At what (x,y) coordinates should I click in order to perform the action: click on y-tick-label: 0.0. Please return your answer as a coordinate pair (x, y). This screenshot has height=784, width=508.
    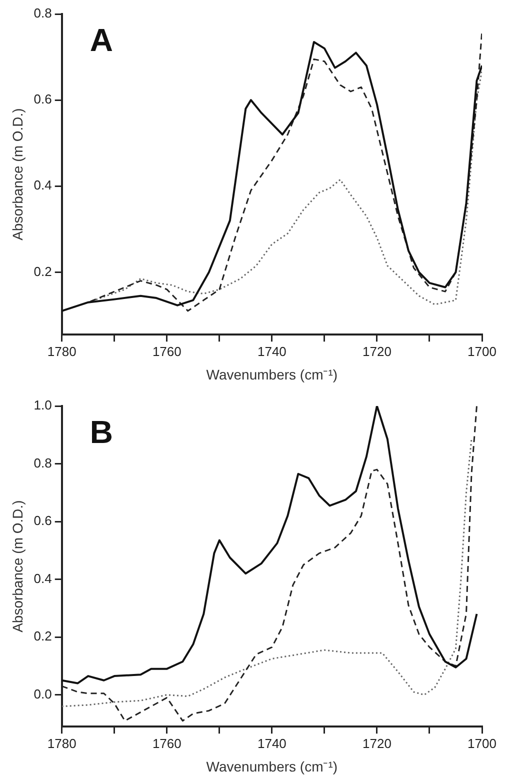
    Looking at the image, I should click on (43, 694).